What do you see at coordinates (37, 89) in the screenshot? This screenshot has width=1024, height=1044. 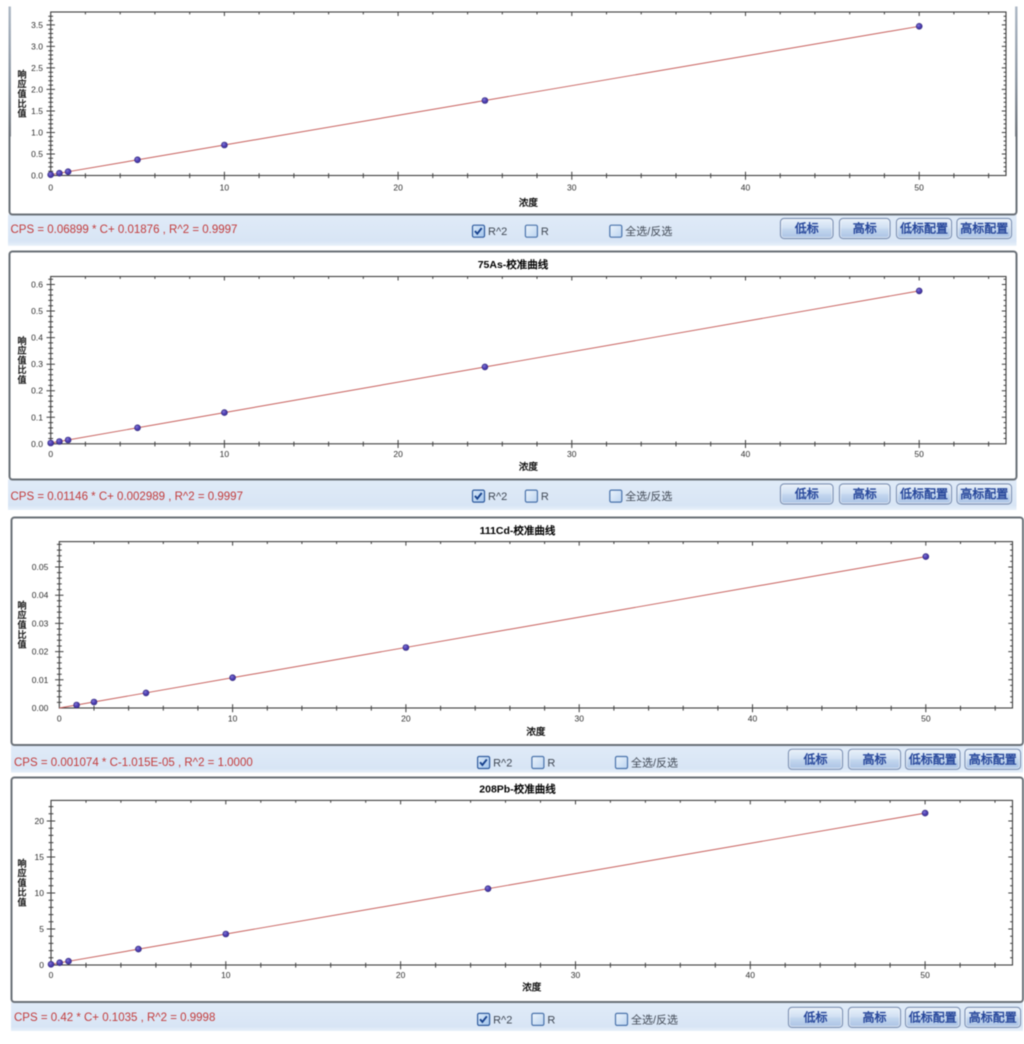 I see `svg-text: 2.0` at bounding box center [37, 89].